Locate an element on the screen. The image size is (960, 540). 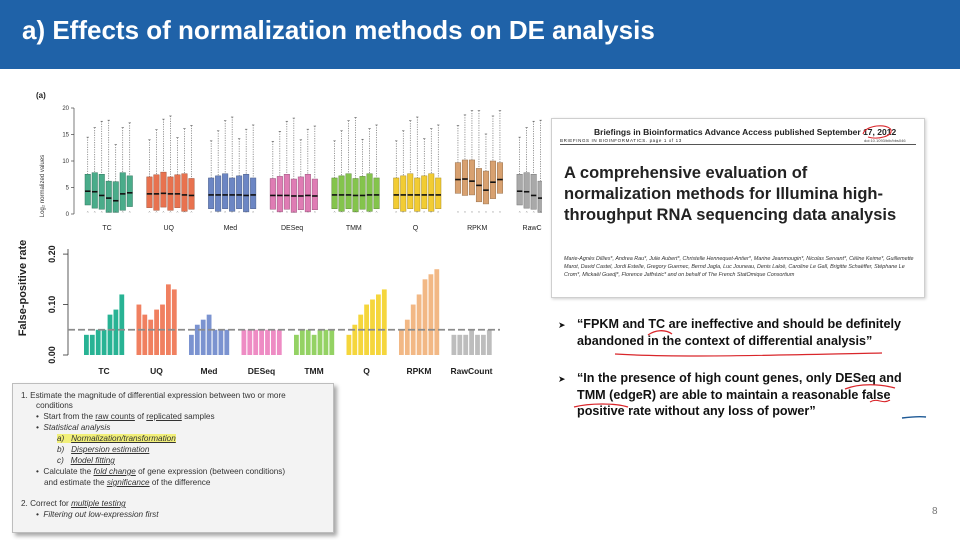
paper-doi: doi:10.1093/bib/bbs046 is located at coordinates (885, 140).